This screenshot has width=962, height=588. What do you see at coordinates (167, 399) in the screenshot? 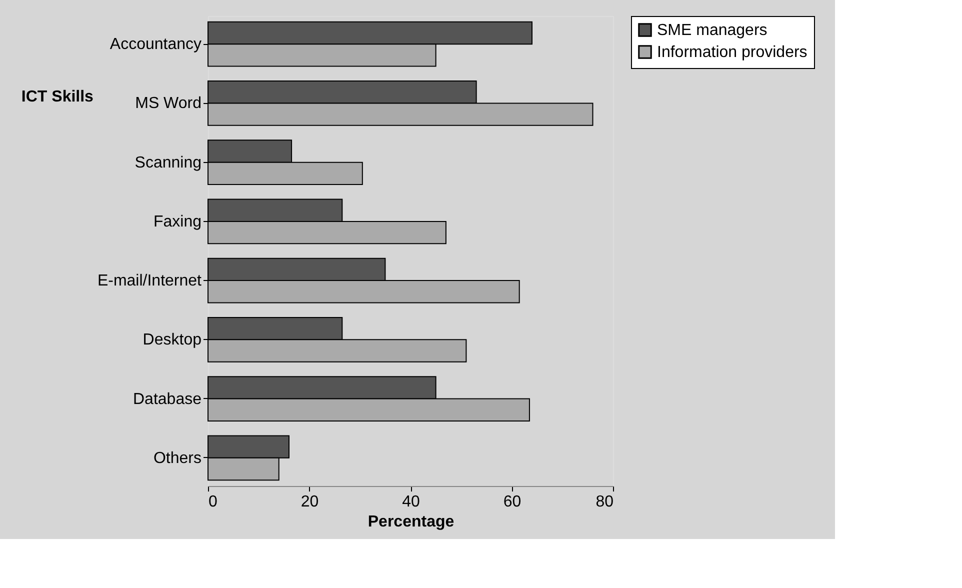
I see `y-tick-label: Database` at bounding box center [167, 399].